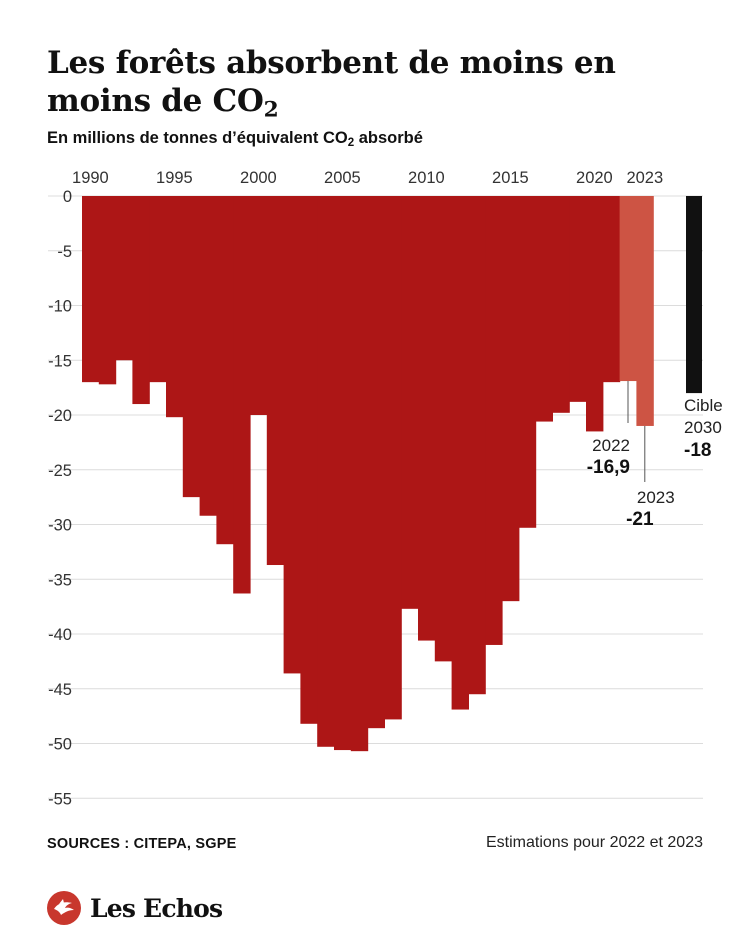  What do you see at coordinates (60, 635) in the screenshot?
I see `y-tick-label: -40` at bounding box center [60, 635].